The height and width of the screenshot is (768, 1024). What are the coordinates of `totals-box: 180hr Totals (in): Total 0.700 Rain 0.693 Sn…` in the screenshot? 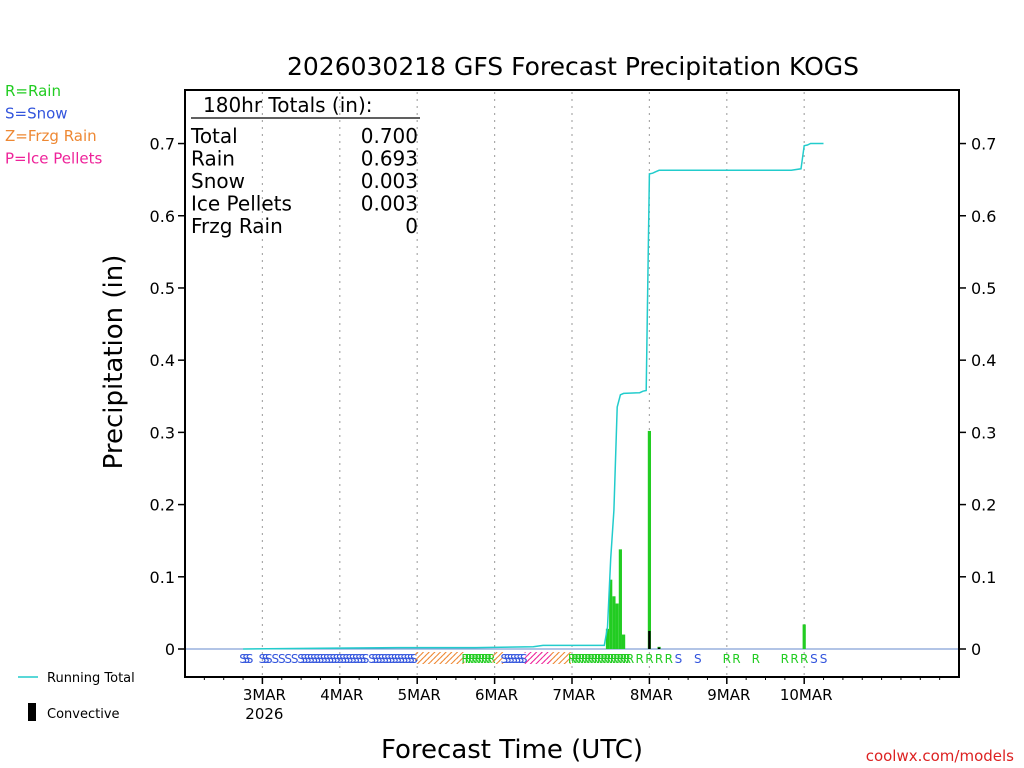 It's located at (305, 165).